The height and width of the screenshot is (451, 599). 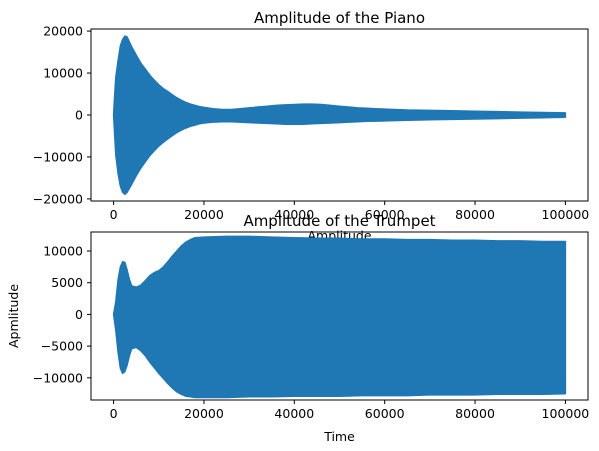 I want to click on trumpet-plot-title: Amplitude of the Trumpet, so click(x=339, y=221).